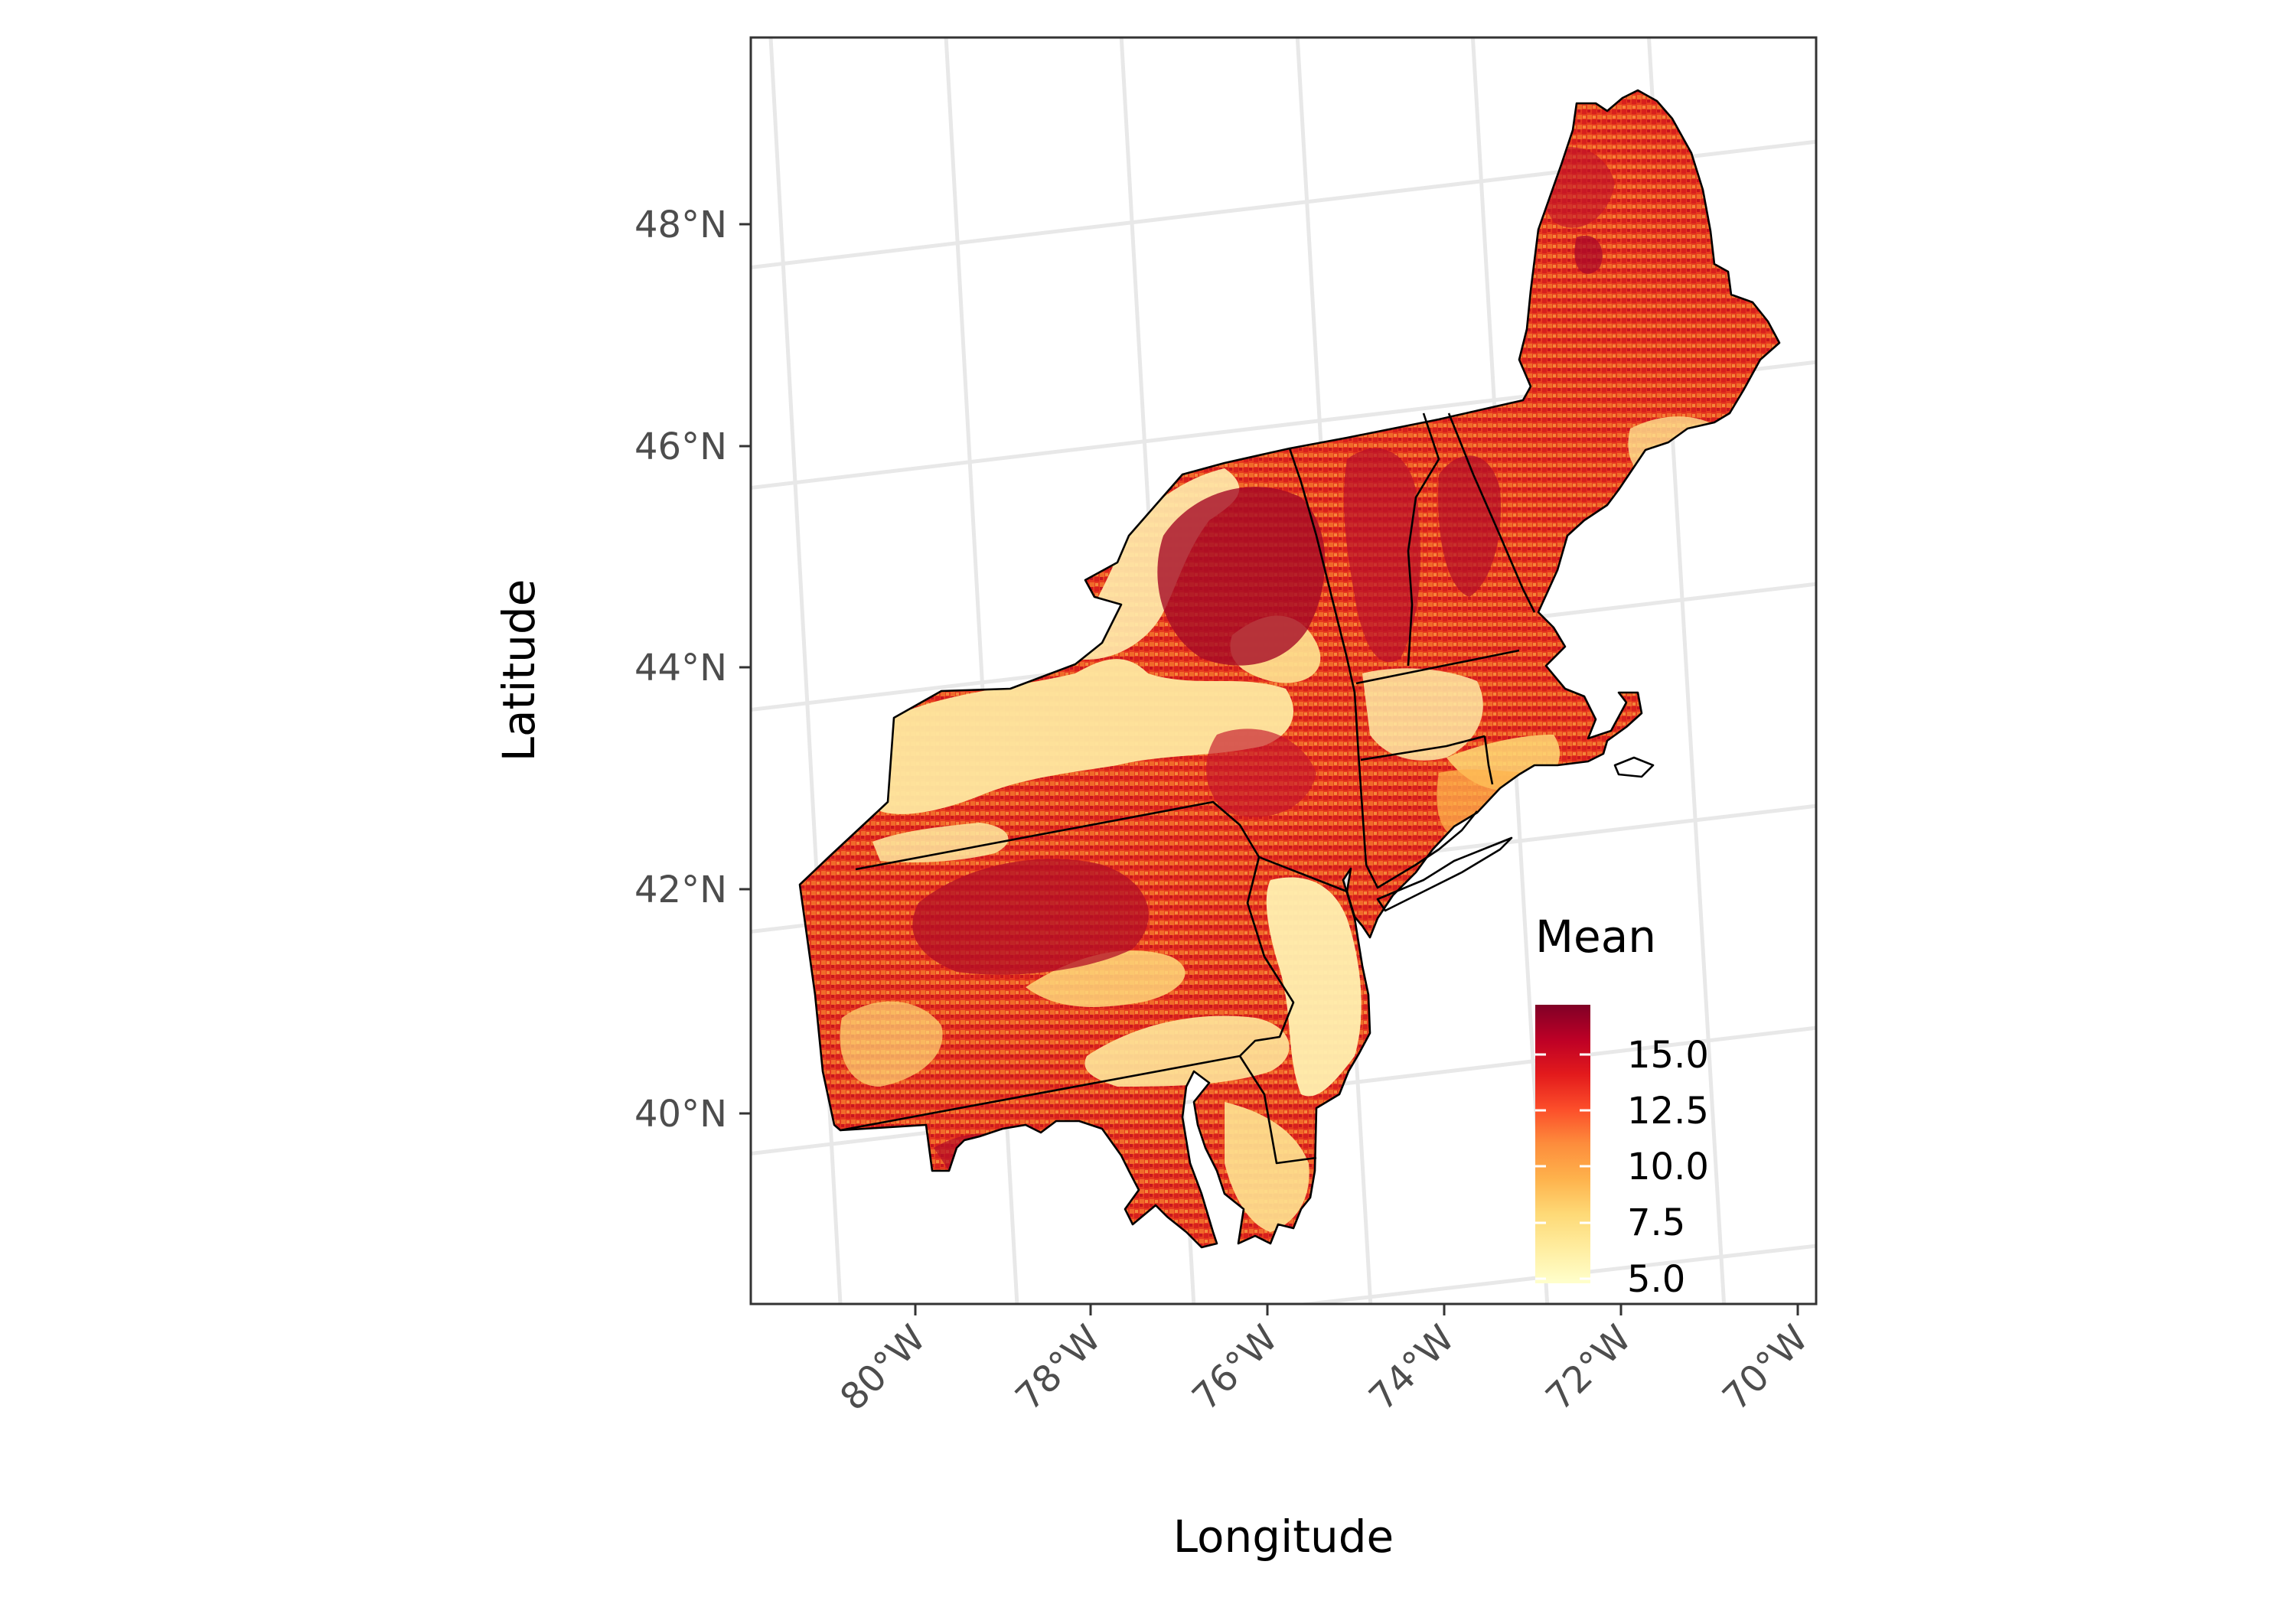 This screenshot has height=1607, width=2296. Describe the element at coordinates (1412, 1368) in the screenshot. I see `x-tick-label: 74°W` at that location.